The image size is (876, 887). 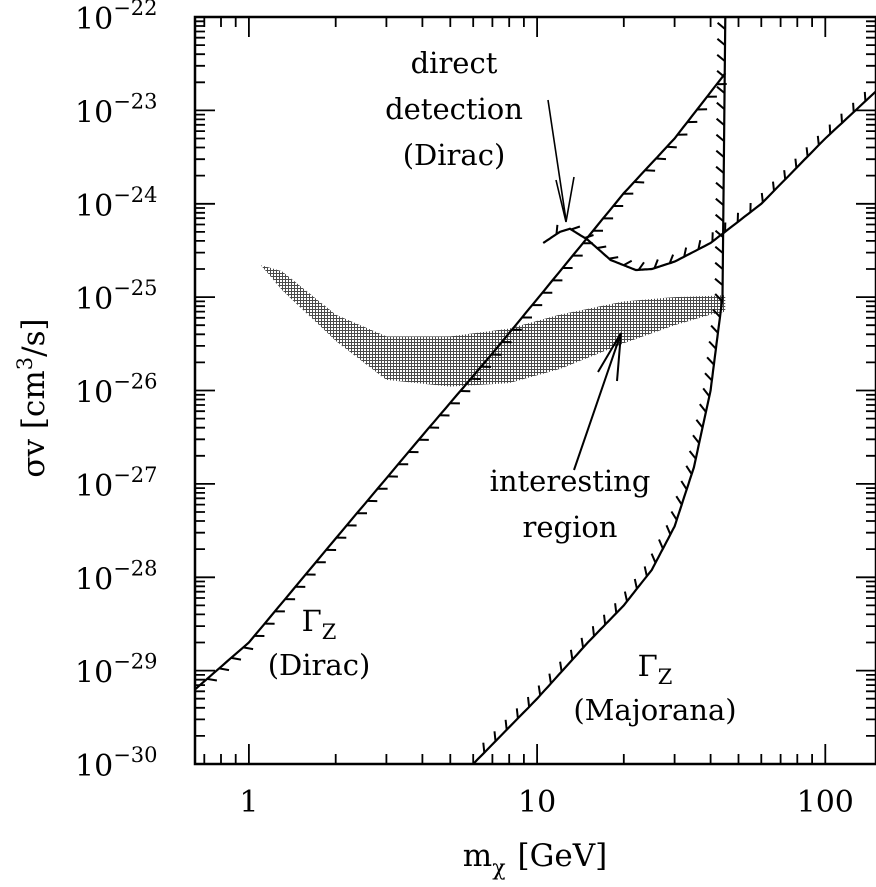 I want to click on y-tick-exponent: −25, so click(x=135, y=288).